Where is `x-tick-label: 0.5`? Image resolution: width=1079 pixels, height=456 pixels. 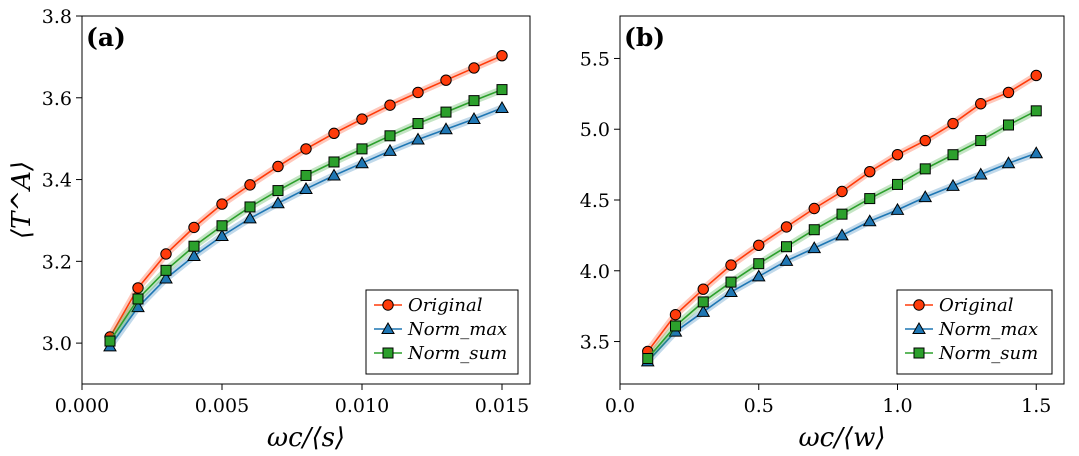 x-tick-label: 0.5 is located at coordinates (759, 406).